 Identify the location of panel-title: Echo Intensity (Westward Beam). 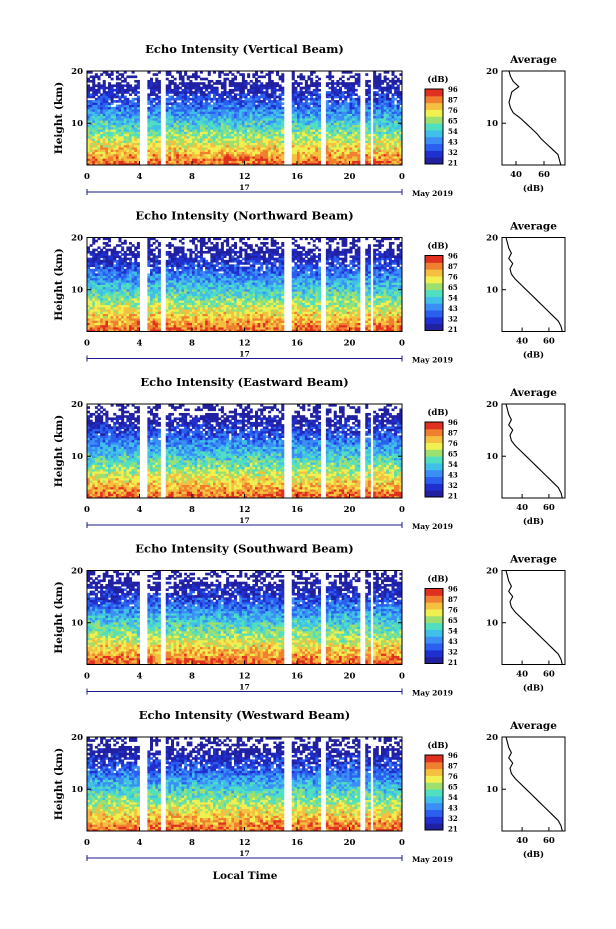
(244, 715).